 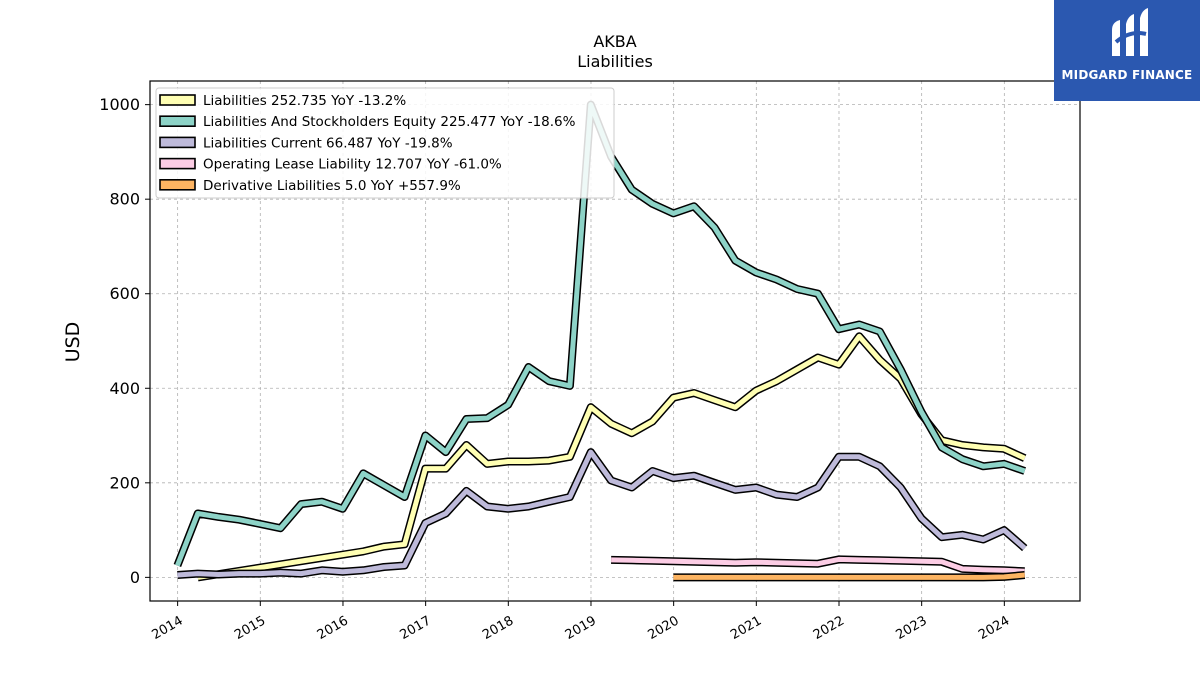 What do you see at coordinates (746, 628) in the screenshot?
I see `x-tick-label: 2021` at bounding box center [746, 628].